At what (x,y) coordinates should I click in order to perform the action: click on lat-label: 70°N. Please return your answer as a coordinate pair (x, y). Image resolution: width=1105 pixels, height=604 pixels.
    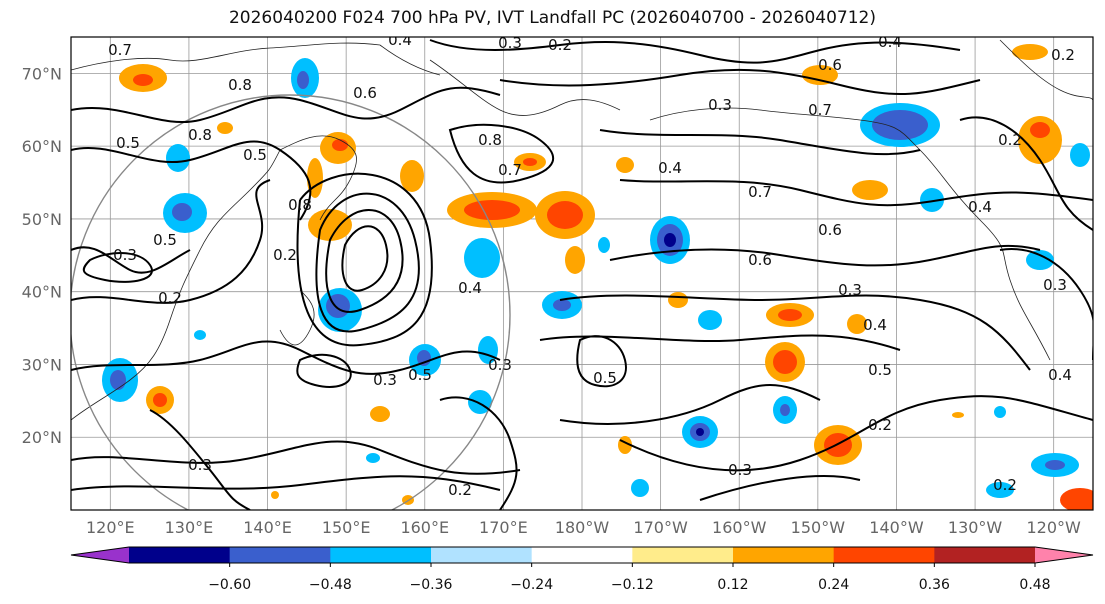
    Looking at the image, I should click on (42, 73).